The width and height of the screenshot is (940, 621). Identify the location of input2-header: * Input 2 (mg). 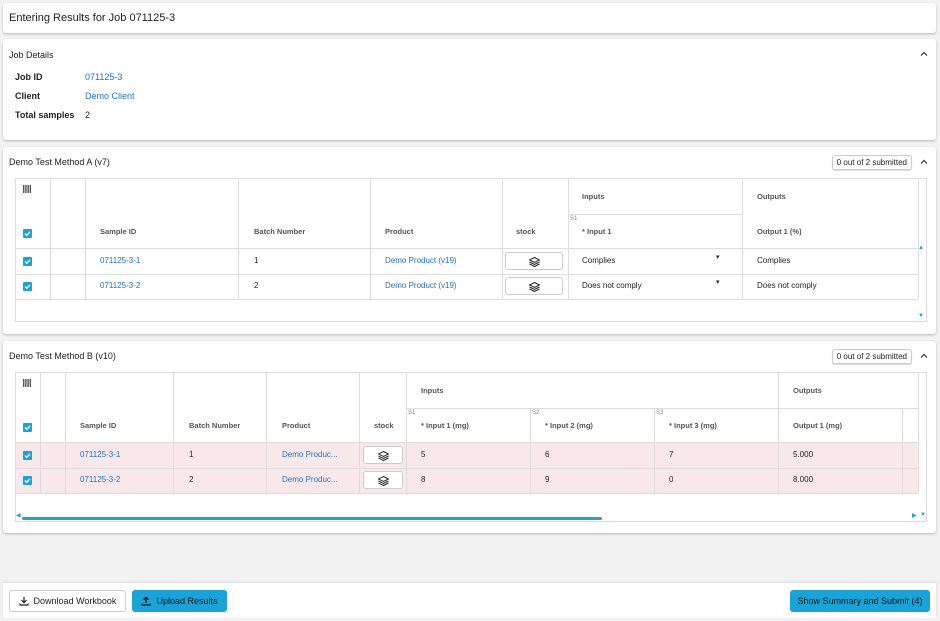
(569, 425).